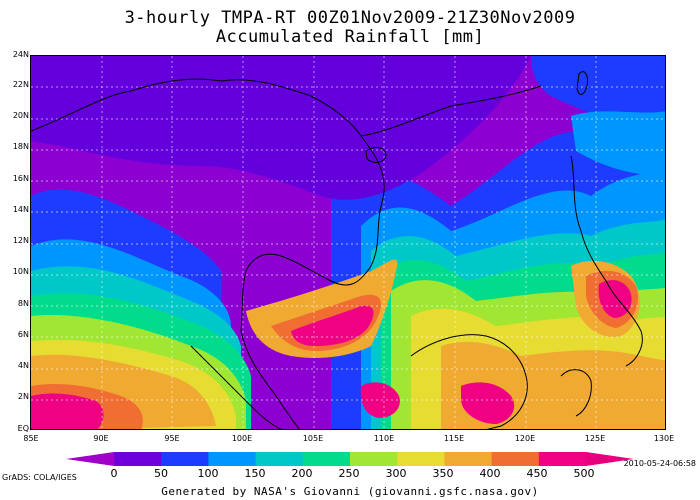 The image size is (700, 500). I want to click on lat-label: 16N, so click(20, 178).